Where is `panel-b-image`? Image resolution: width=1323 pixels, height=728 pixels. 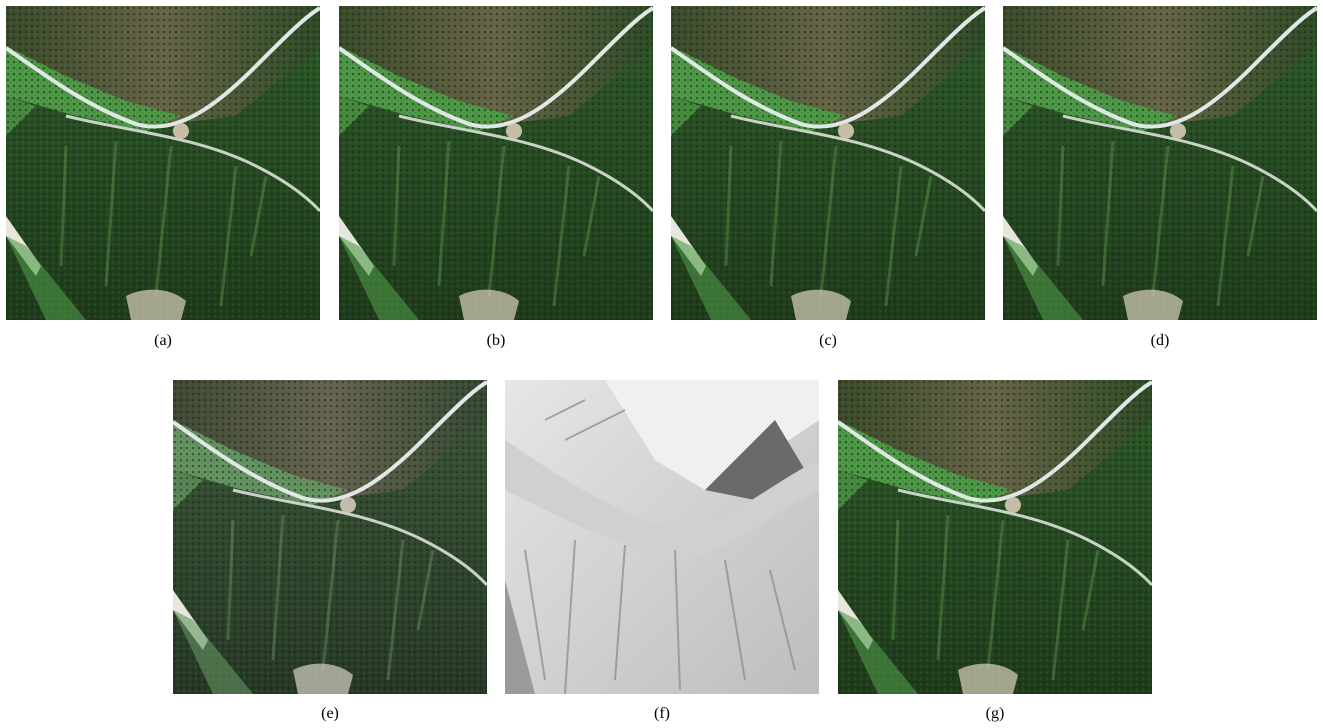 panel-b-image is located at coordinates (496, 163).